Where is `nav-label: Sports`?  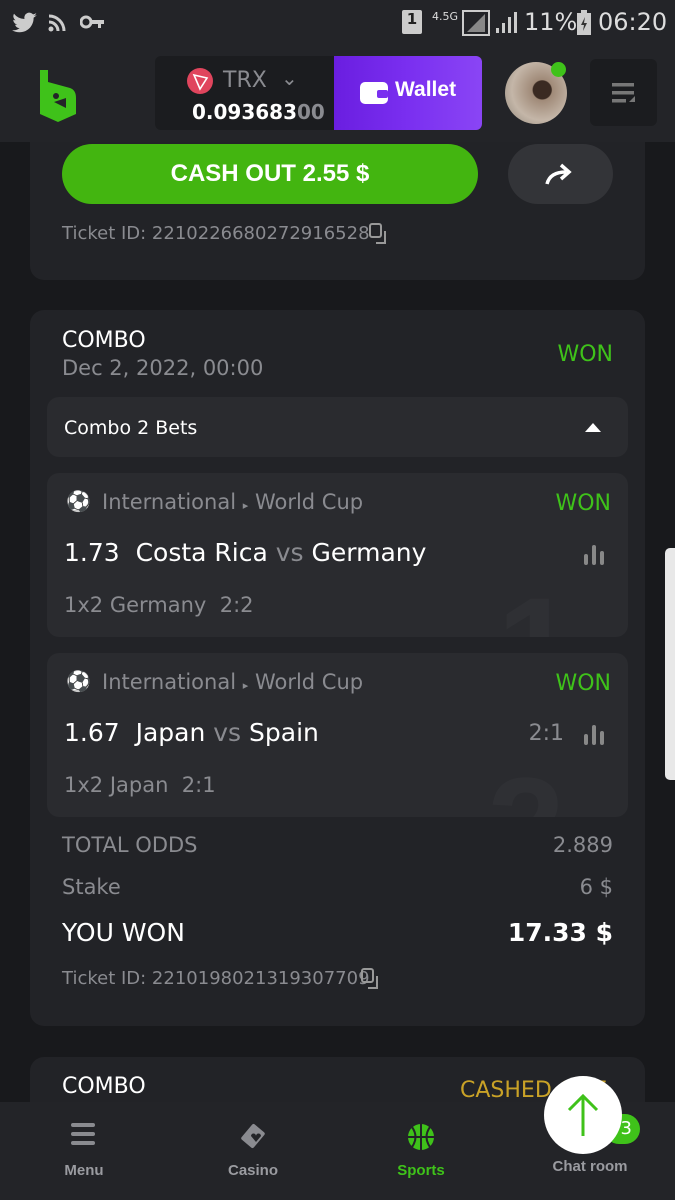 nav-label: Sports is located at coordinates (421, 1170).